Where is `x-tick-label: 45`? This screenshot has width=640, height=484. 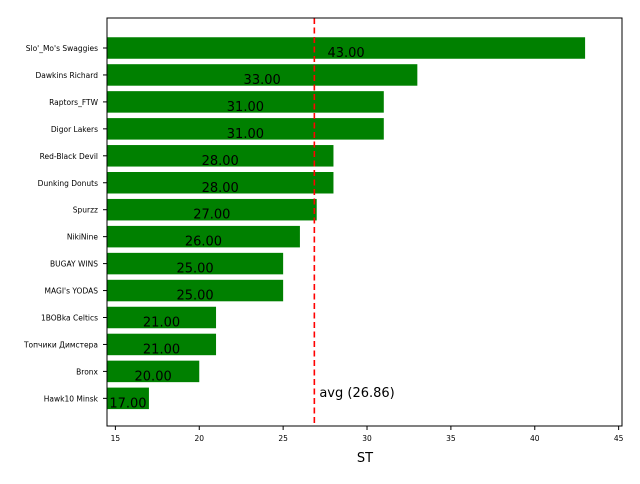
x-tick-label: 45 is located at coordinates (619, 438).